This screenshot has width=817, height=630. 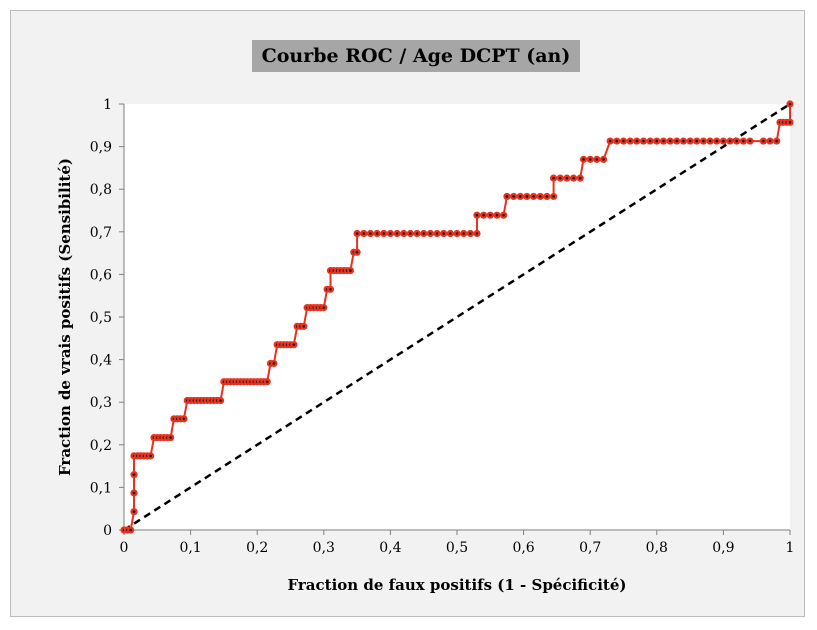 I want to click on x-tick-label: 0,6, so click(x=523, y=548).